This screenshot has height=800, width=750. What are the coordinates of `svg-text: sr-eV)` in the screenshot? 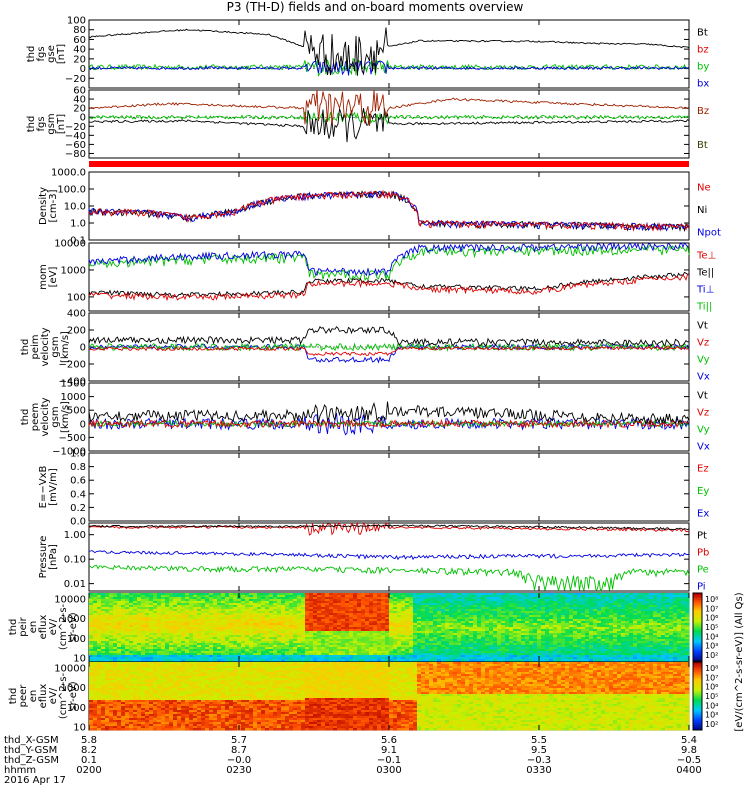 It's located at (73, 626).